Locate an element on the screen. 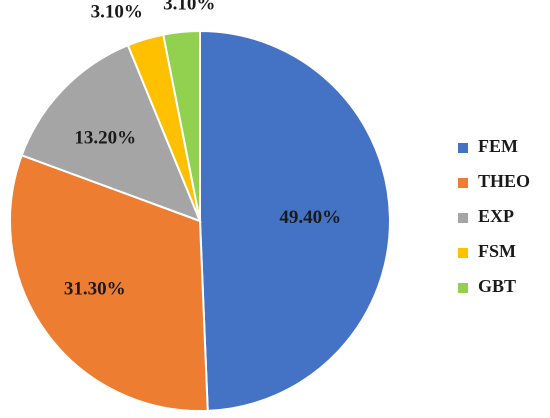  legend-label-fem: FEM is located at coordinates (498, 146).